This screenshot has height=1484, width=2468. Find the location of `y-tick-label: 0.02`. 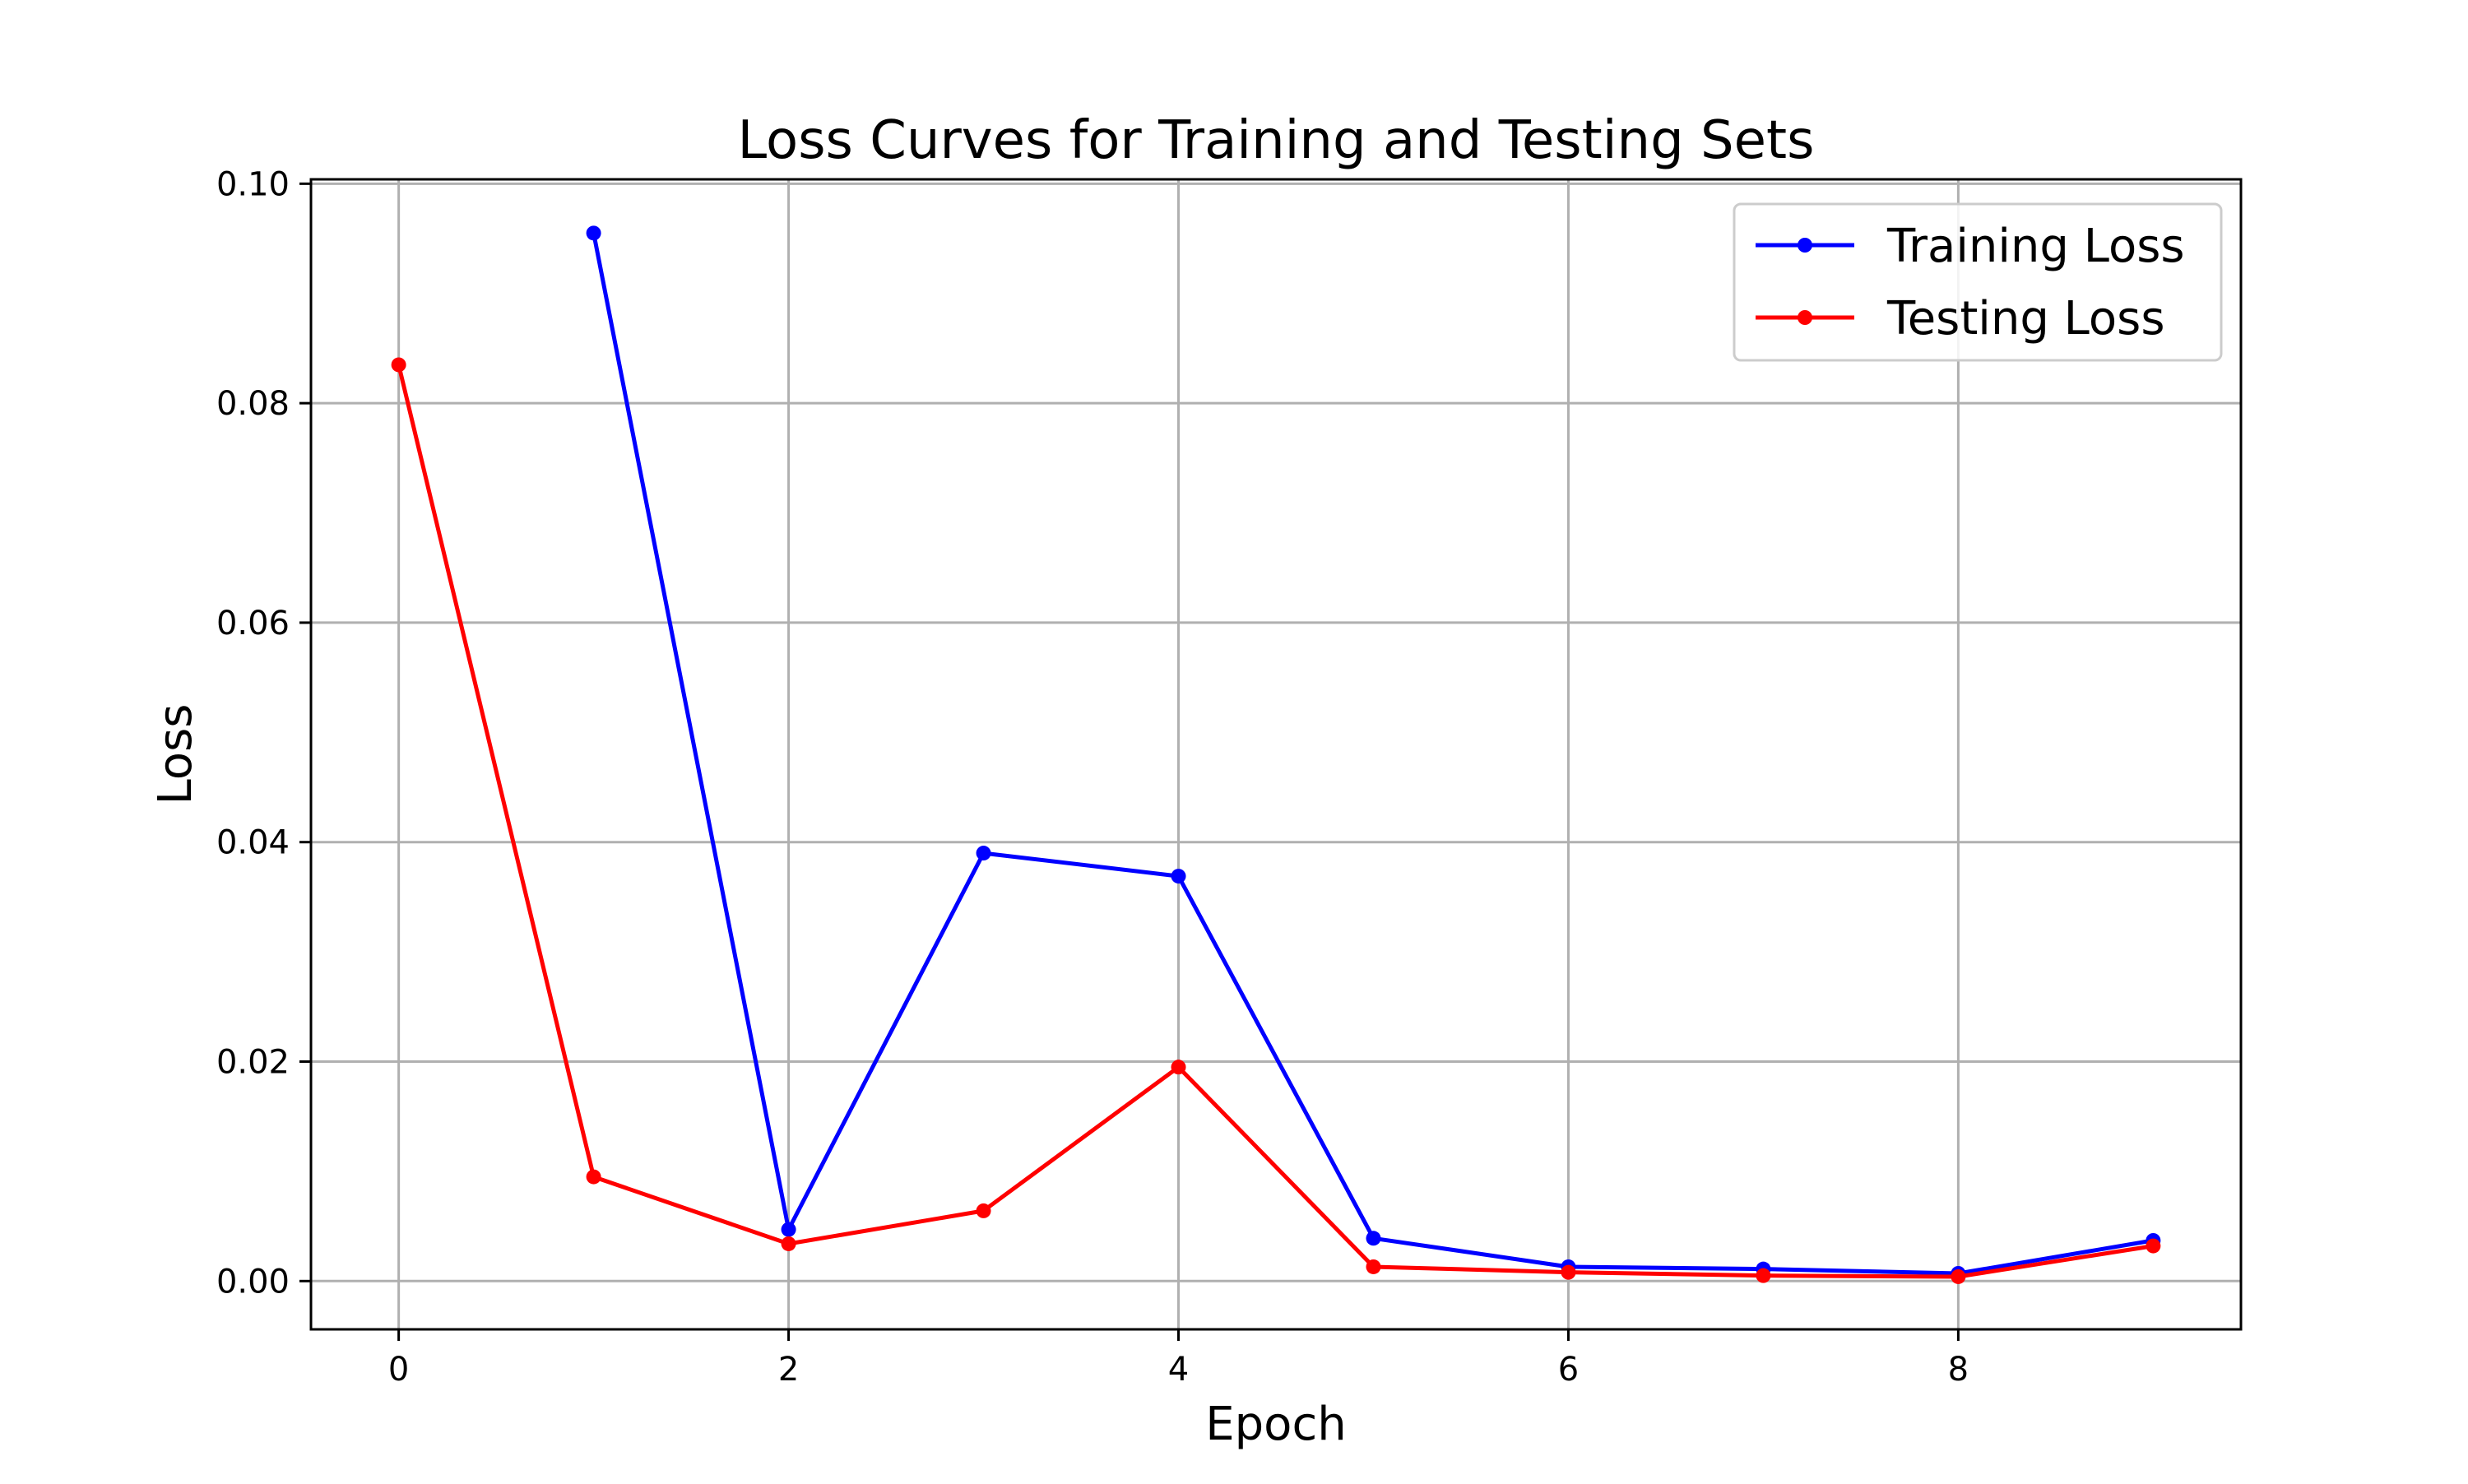

y-tick-label: 0.02 is located at coordinates (253, 1063).